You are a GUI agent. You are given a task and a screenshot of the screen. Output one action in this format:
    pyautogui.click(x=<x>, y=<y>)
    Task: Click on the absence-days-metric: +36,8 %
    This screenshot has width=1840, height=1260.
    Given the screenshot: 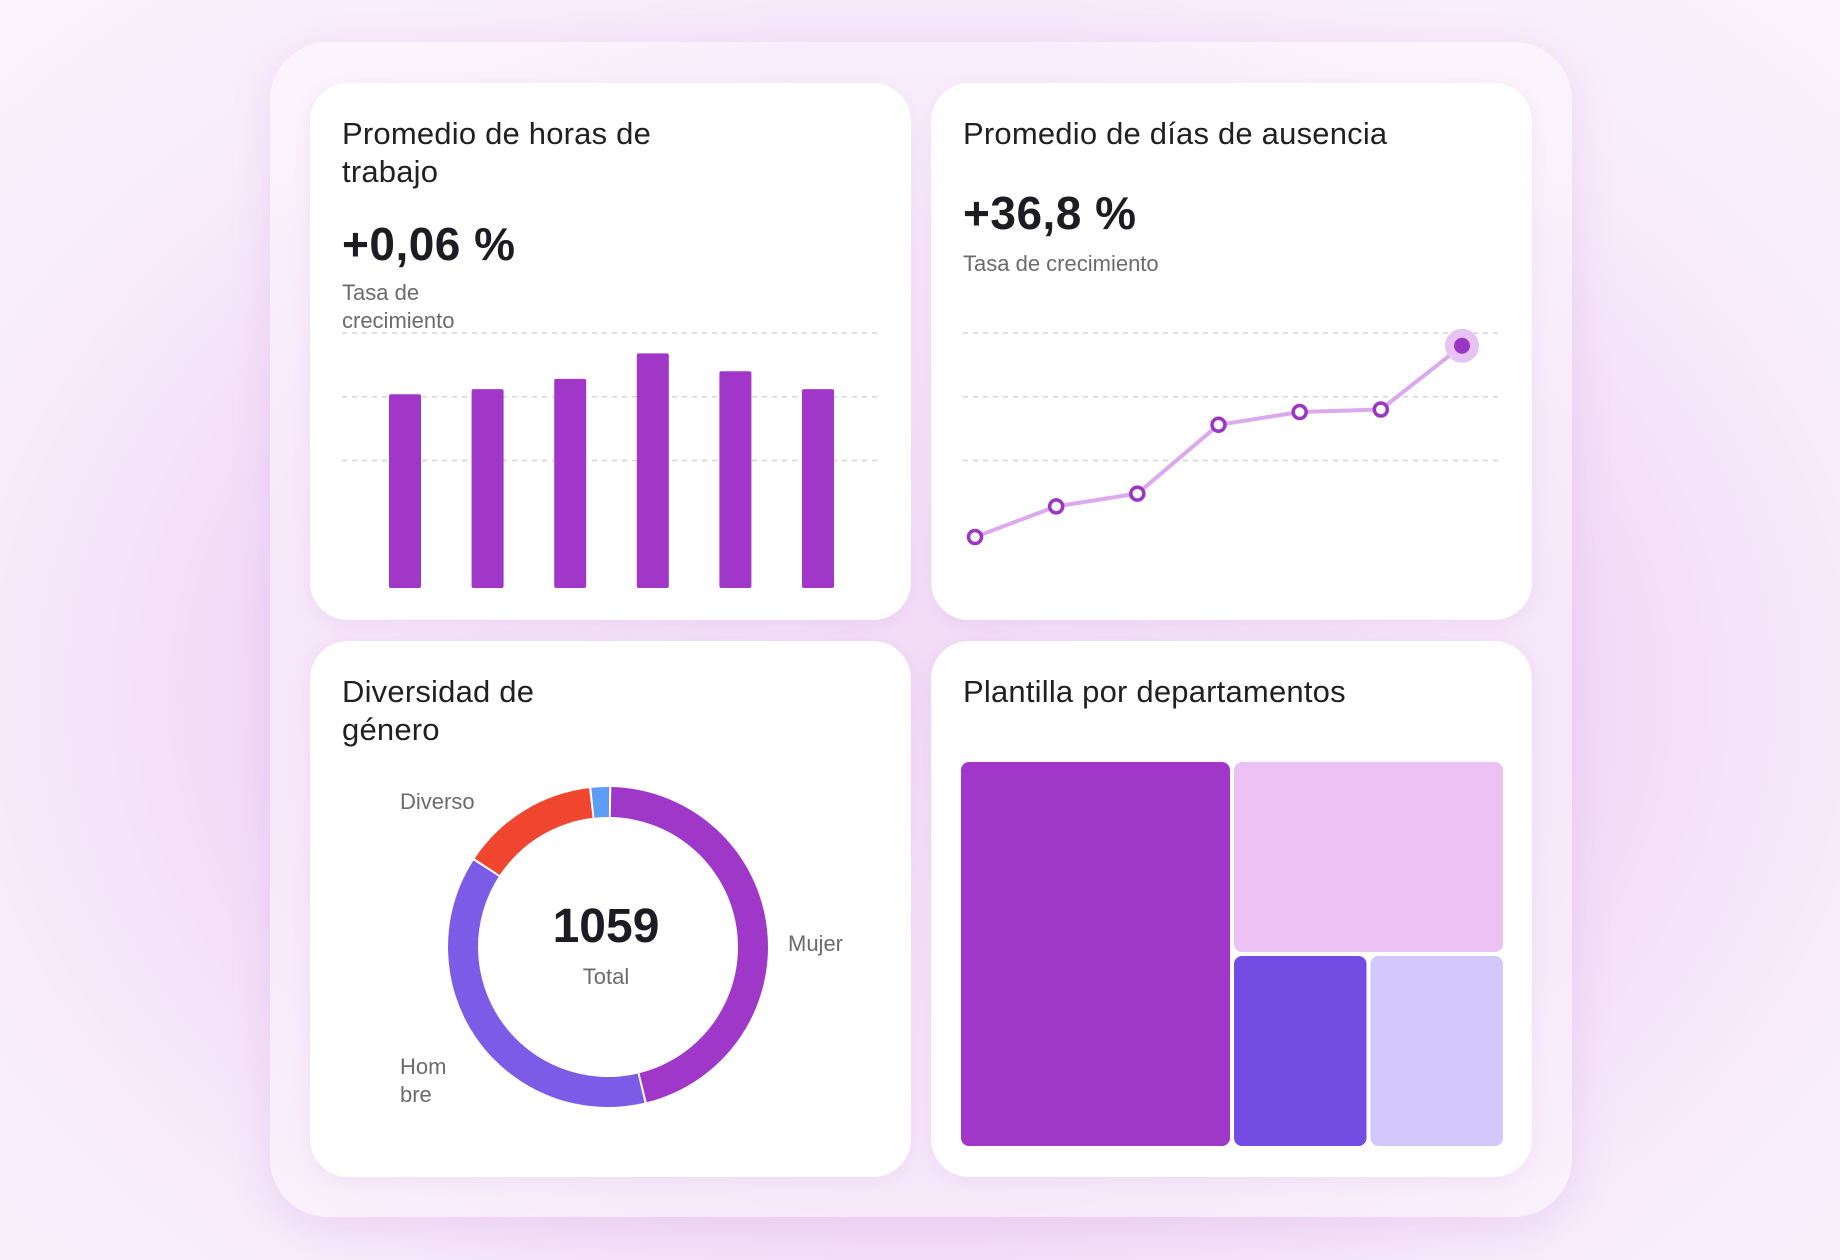 What is the action you would take?
    pyautogui.click(x=1050, y=213)
    